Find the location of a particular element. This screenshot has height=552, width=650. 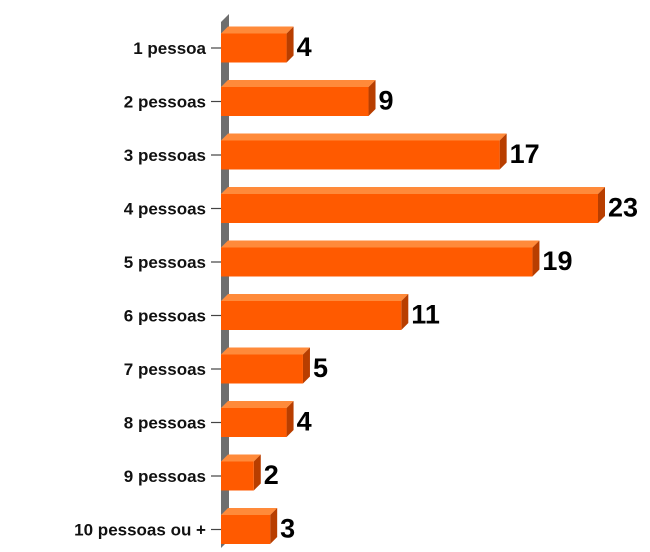

value-label: 23 is located at coordinates (623, 208).